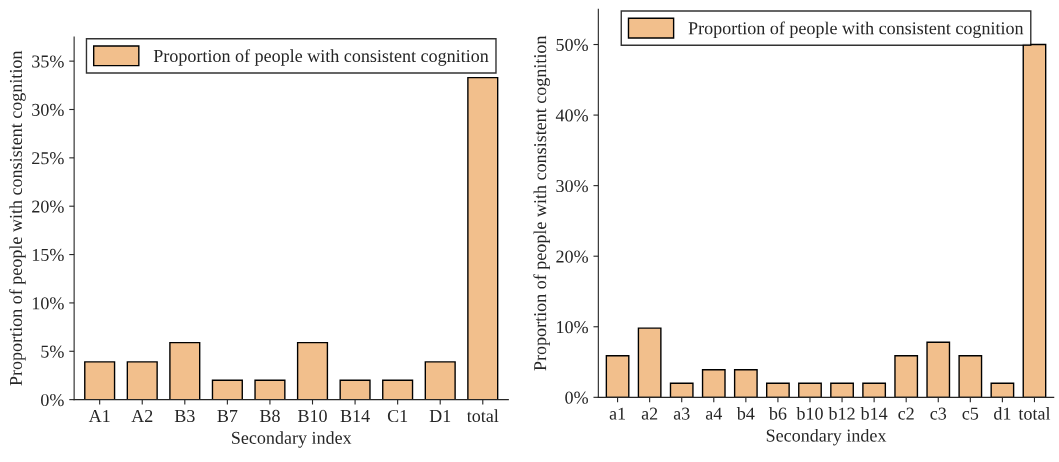 This screenshot has width=1059, height=462. I want to click on x-tick-label: b12, so click(841, 413).